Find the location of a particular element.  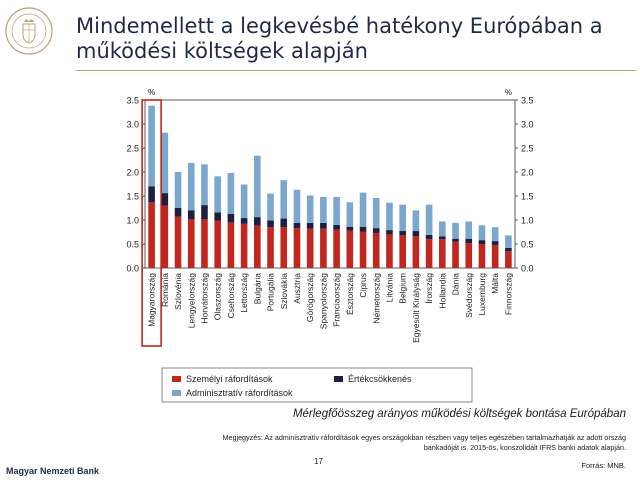

y-unit-right: % is located at coordinates (508, 92).